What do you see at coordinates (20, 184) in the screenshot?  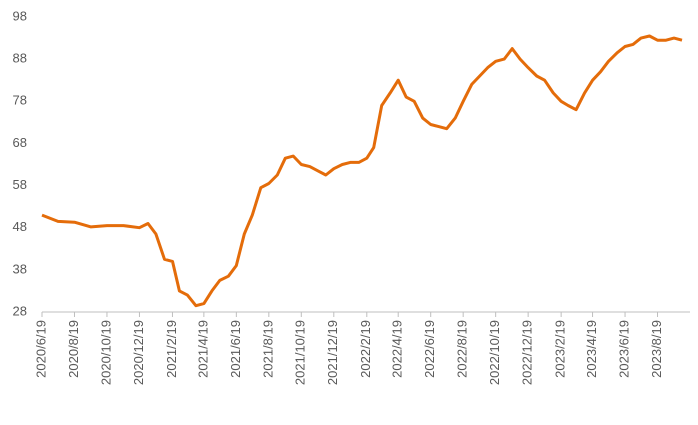 I see `y-tick-label: 58` at bounding box center [20, 184].